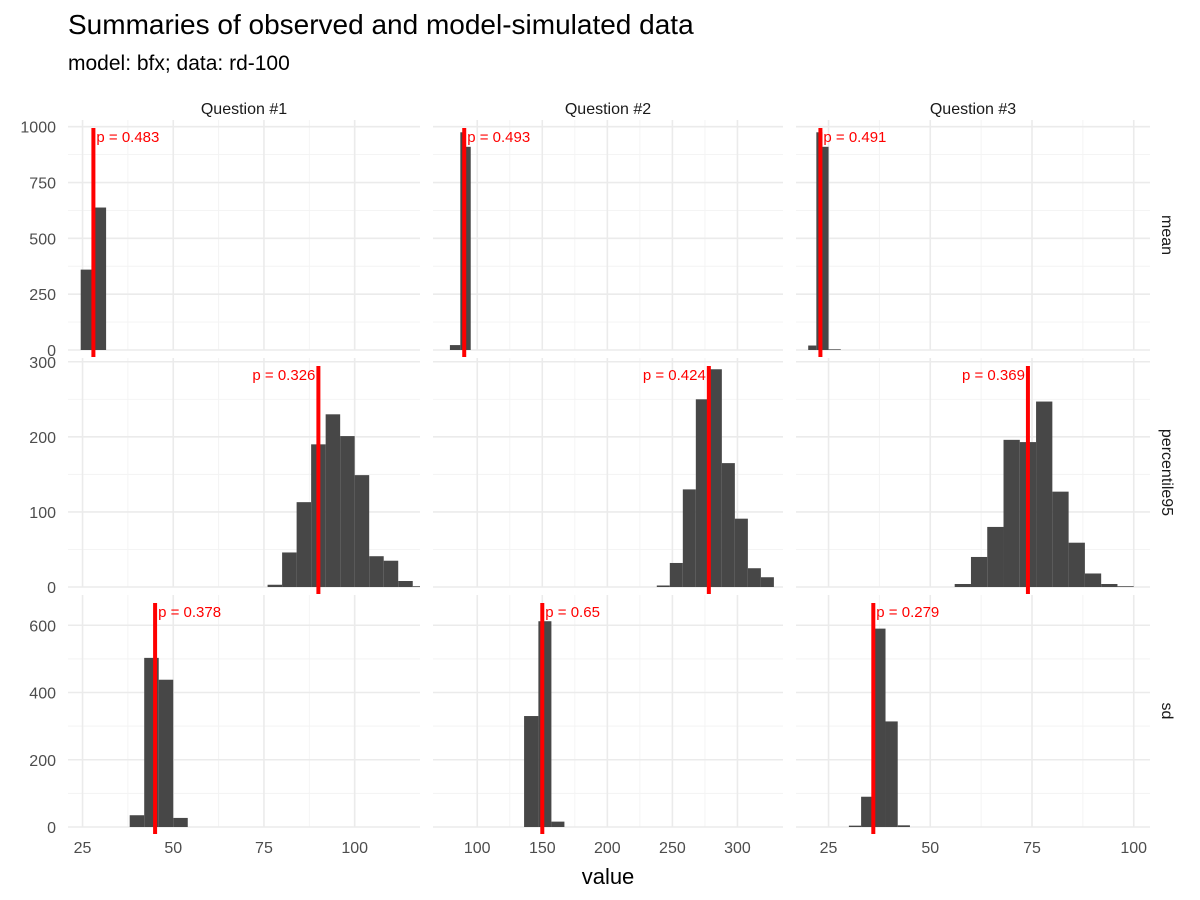 The width and height of the screenshot is (1200, 900). I want to click on y-tick-label: 250, so click(42, 295).